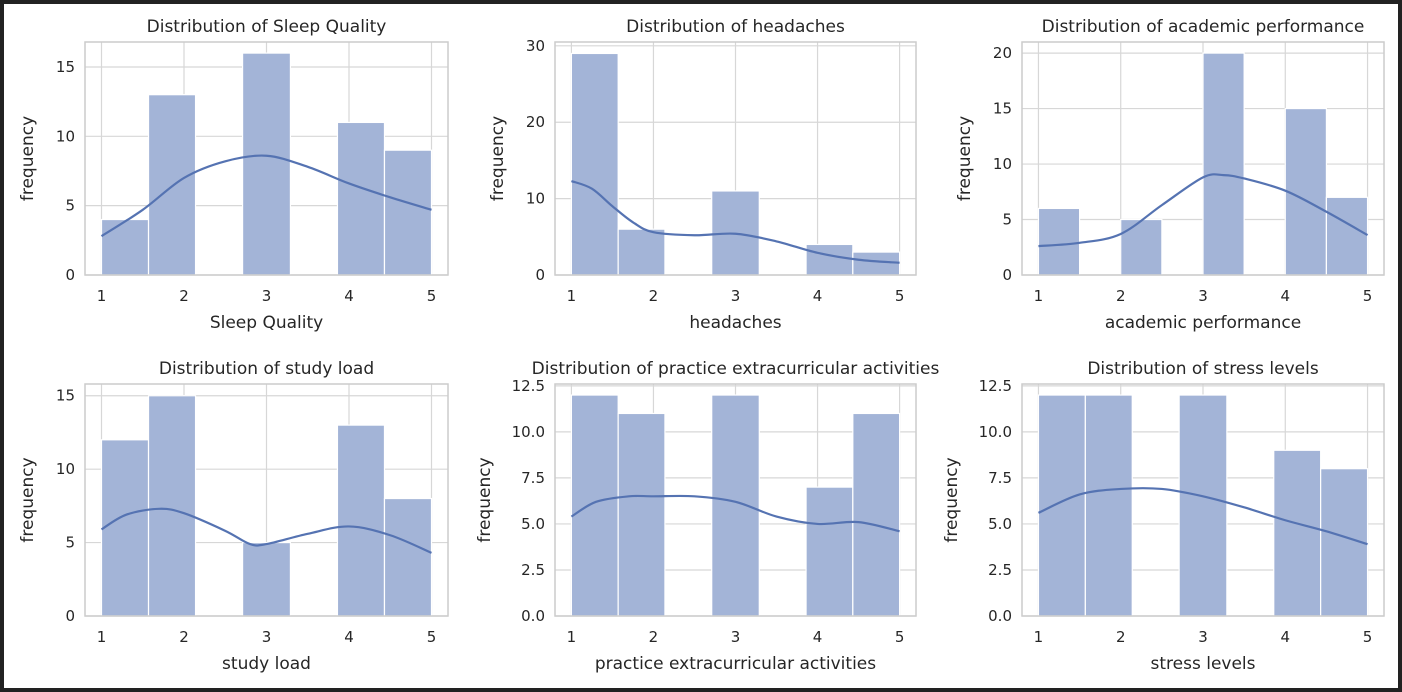 The width and height of the screenshot is (1402, 692). I want to click on y-tick-label: 2.5, so click(533, 570).